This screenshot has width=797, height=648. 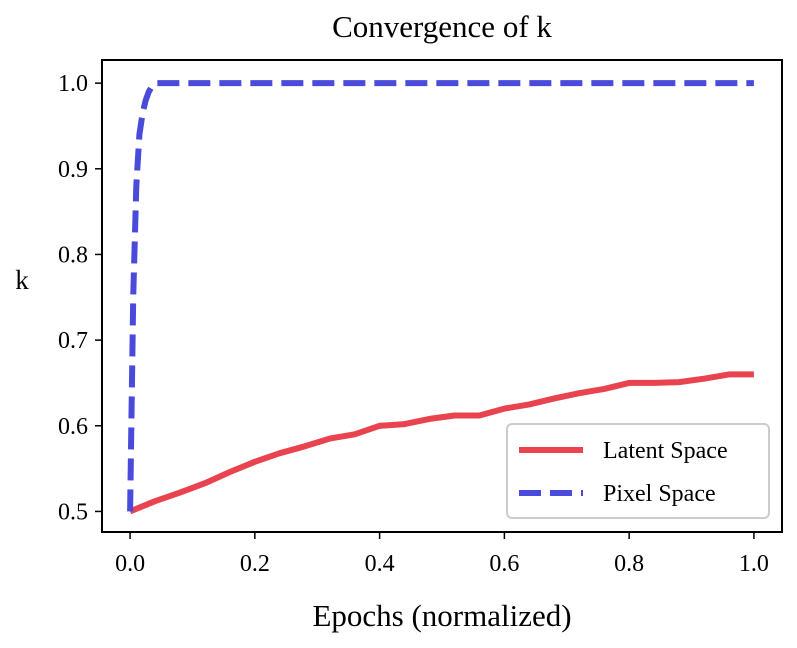 What do you see at coordinates (659, 494) in the screenshot?
I see `legend-label: Pixel Space` at bounding box center [659, 494].